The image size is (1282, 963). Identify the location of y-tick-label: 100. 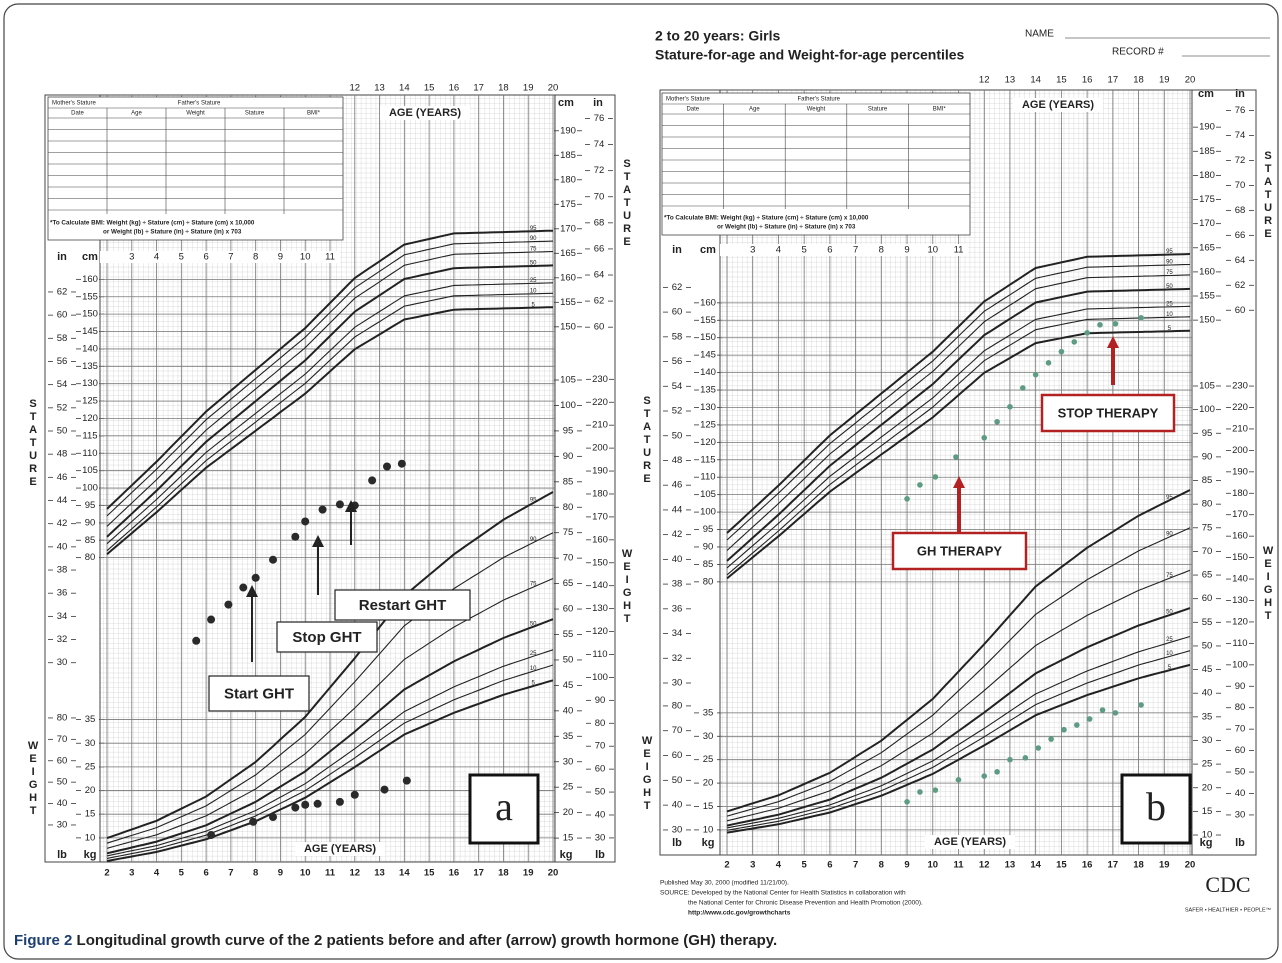
(90, 488).